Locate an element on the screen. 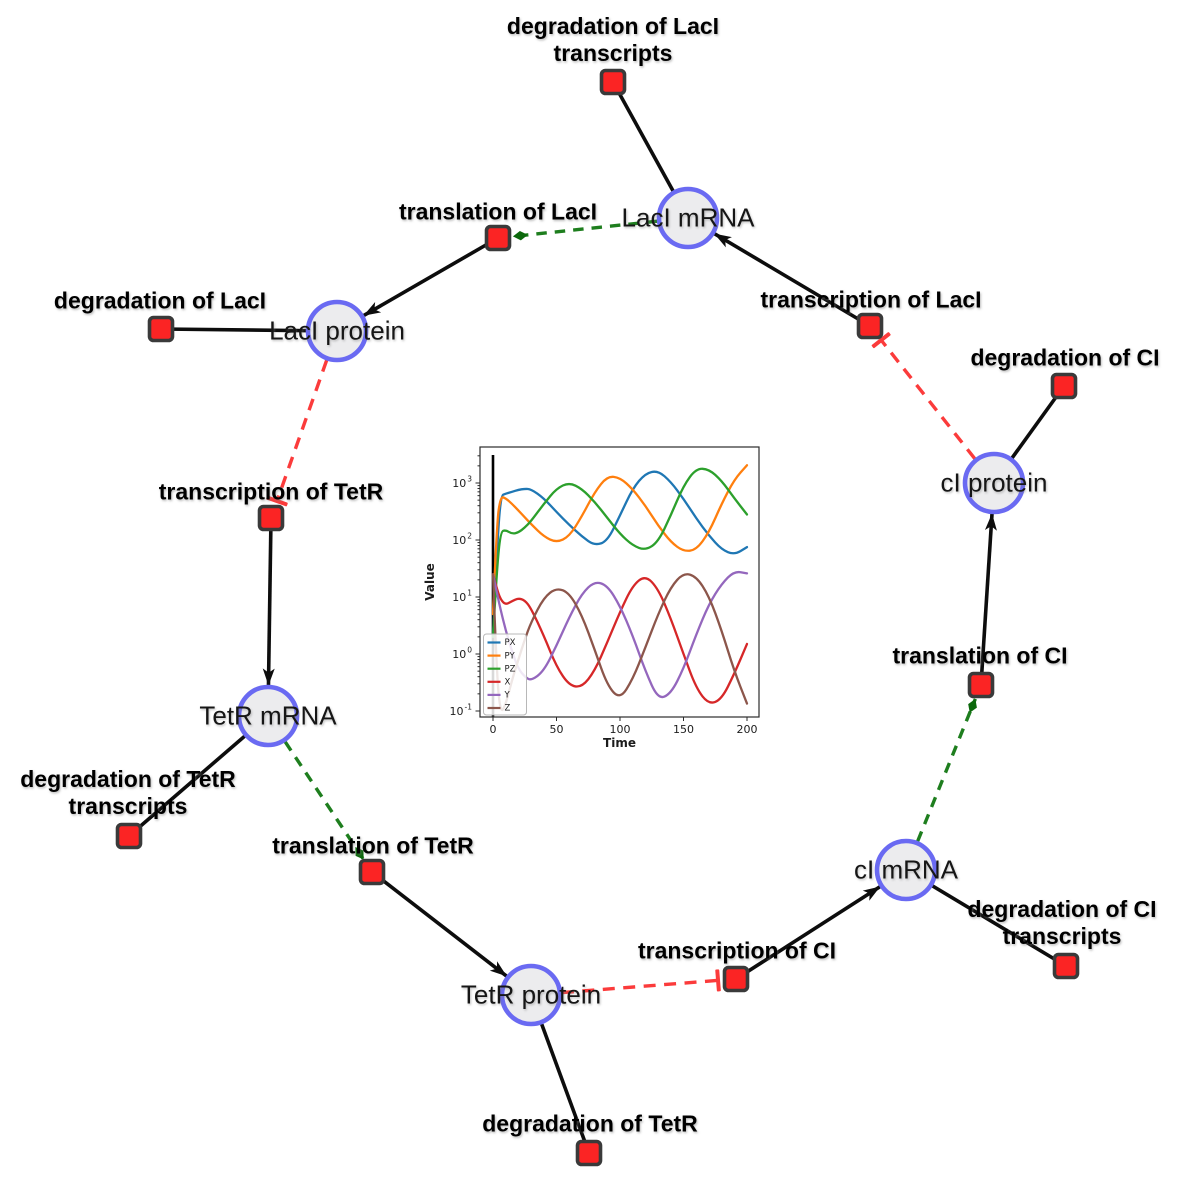 This screenshot has width=1189, height=1200. reaction-node-tc_ci is located at coordinates (736, 979).